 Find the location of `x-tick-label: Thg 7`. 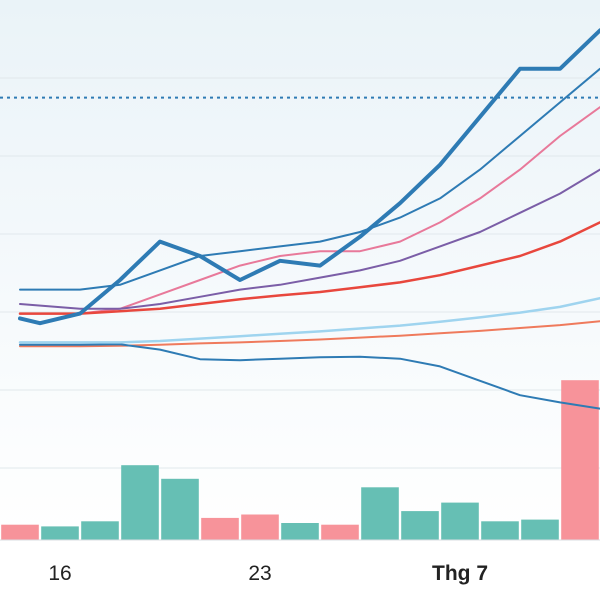

x-tick-label: Thg 7 is located at coordinates (460, 573).